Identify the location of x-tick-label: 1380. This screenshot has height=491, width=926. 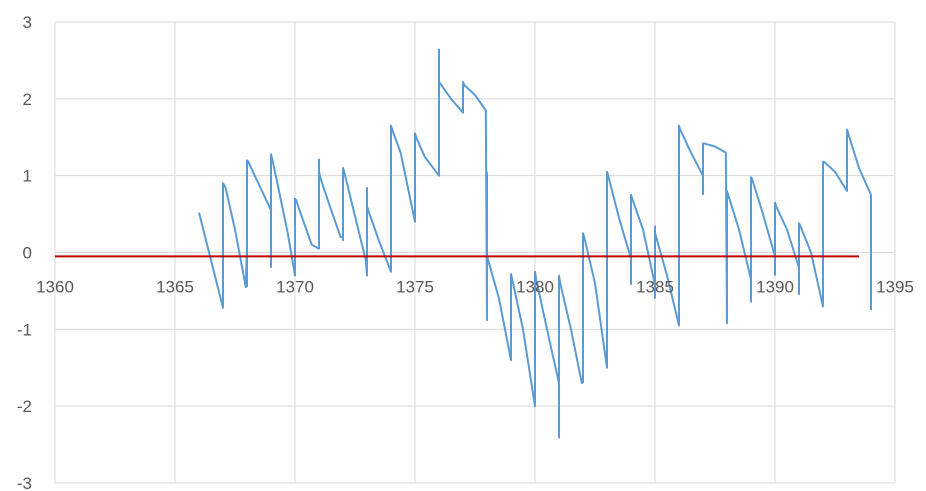
(535, 287).